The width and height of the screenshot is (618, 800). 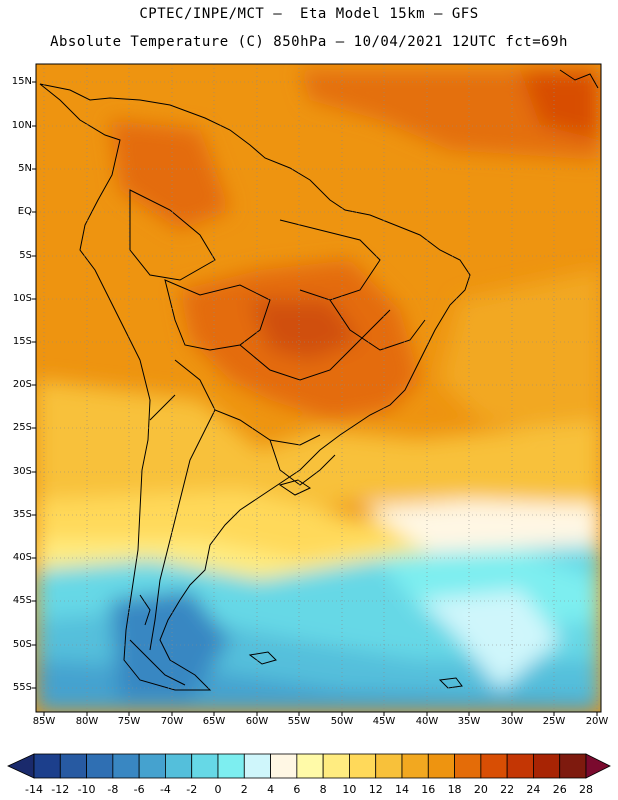 What do you see at coordinates (22, 644) in the screenshot?
I see `lat-label-50s: 50S` at bounding box center [22, 644].